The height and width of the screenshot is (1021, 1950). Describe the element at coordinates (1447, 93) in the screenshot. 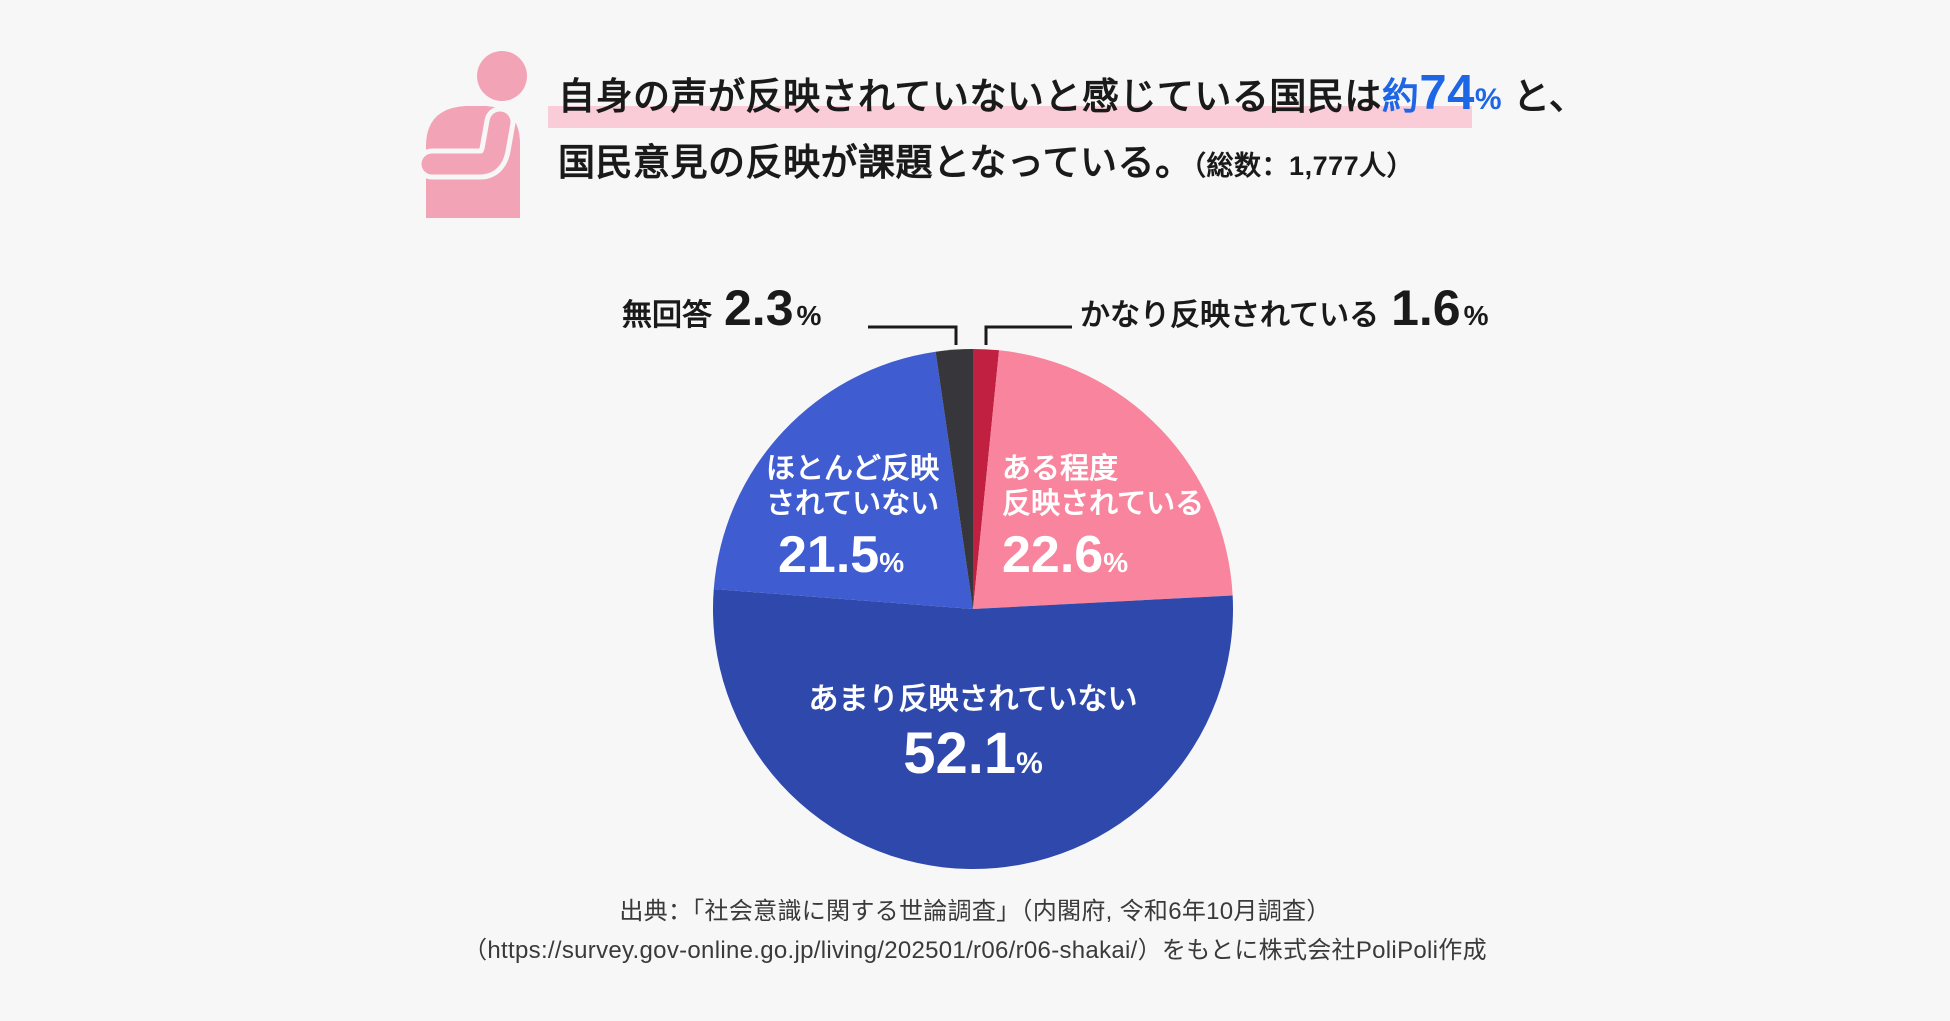

I see `headline-big-number: 74` at that location.